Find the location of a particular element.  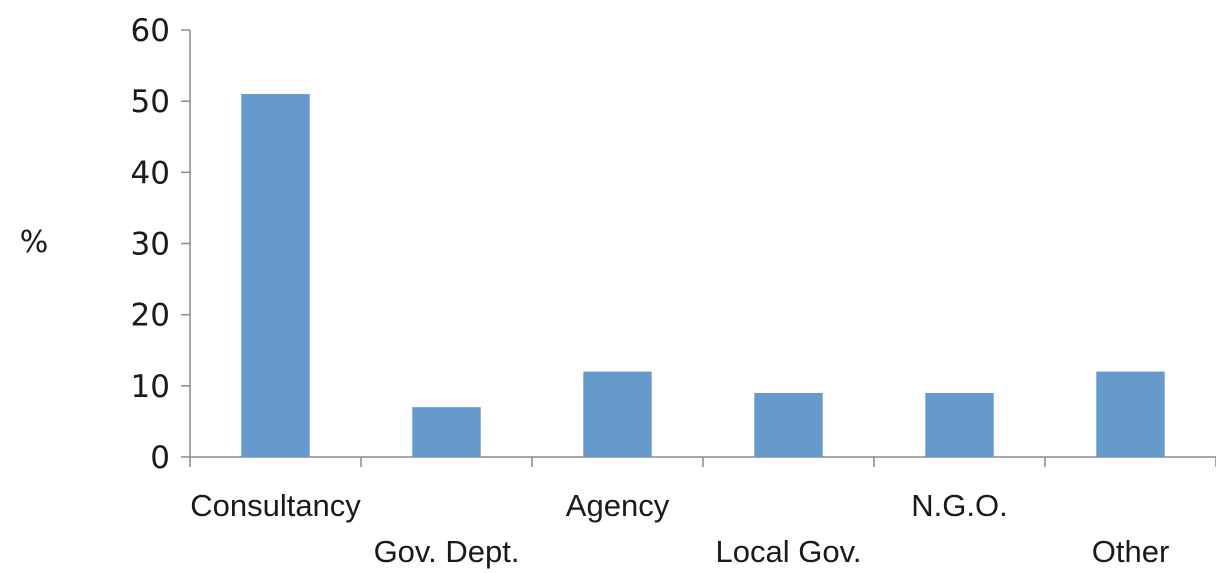

category-label: Local Gov. is located at coordinates (789, 551).